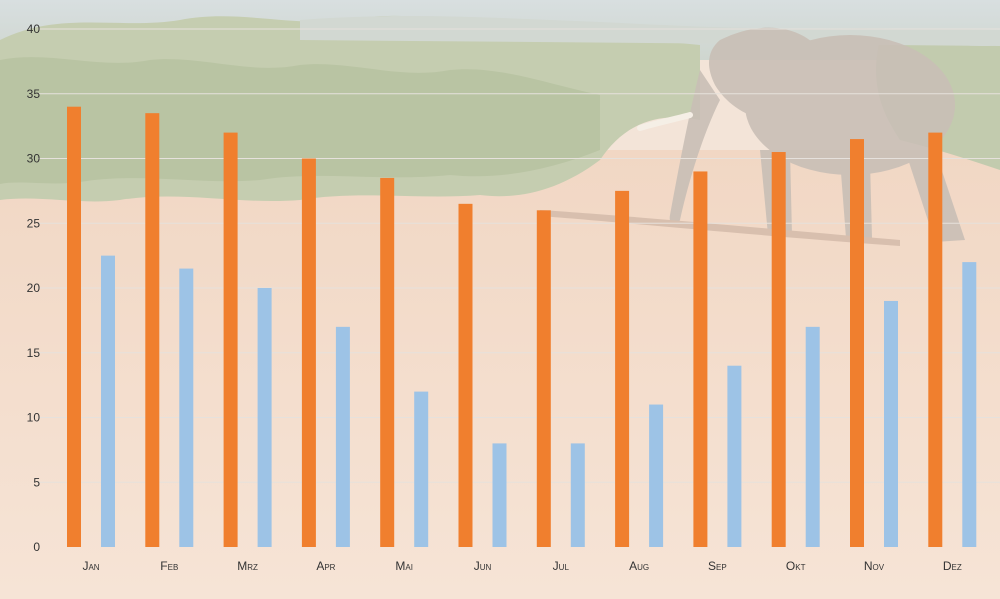 The height and width of the screenshot is (599, 1000). What do you see at coordinates (543, 379) in the screenshot?
I see `bar-series-1-jul` at bounding box center [543, 379].